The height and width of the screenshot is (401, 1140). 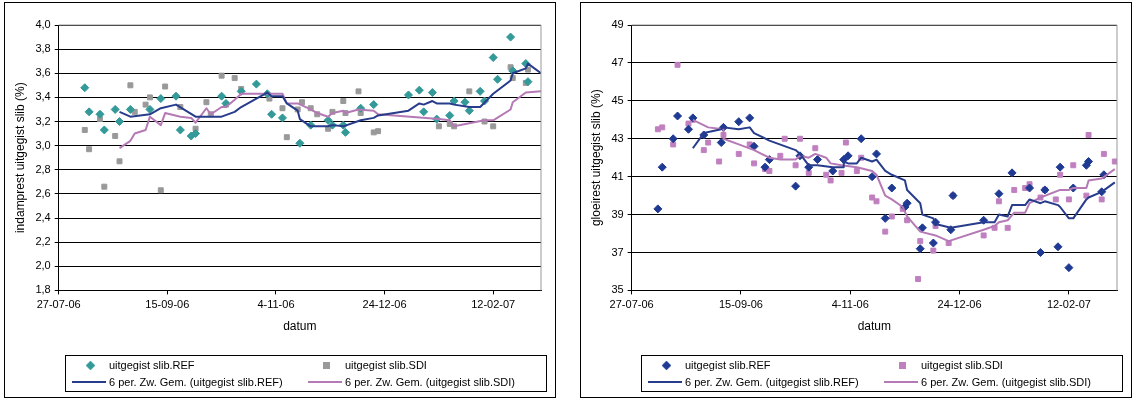 I want to click on y-tick-label: 2,8, so click(x=43, y=168).